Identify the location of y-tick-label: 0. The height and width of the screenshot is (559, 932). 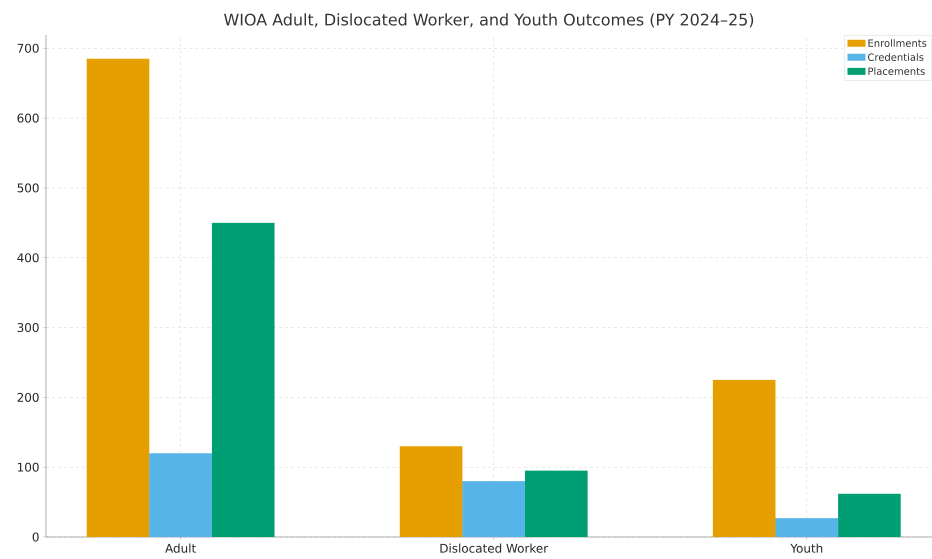
(35, 537).